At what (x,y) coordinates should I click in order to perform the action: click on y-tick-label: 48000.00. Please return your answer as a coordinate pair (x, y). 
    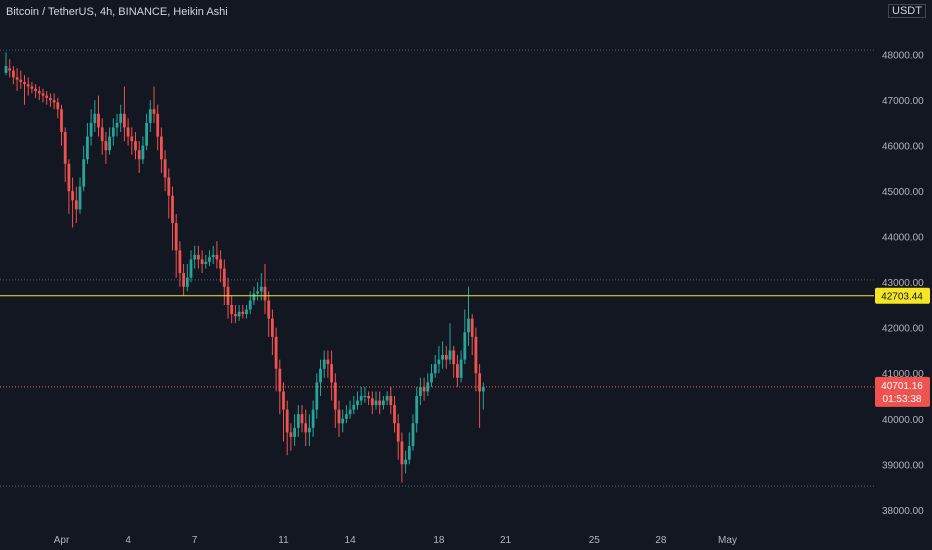
    Looking at the image, I should click on (903, 56).